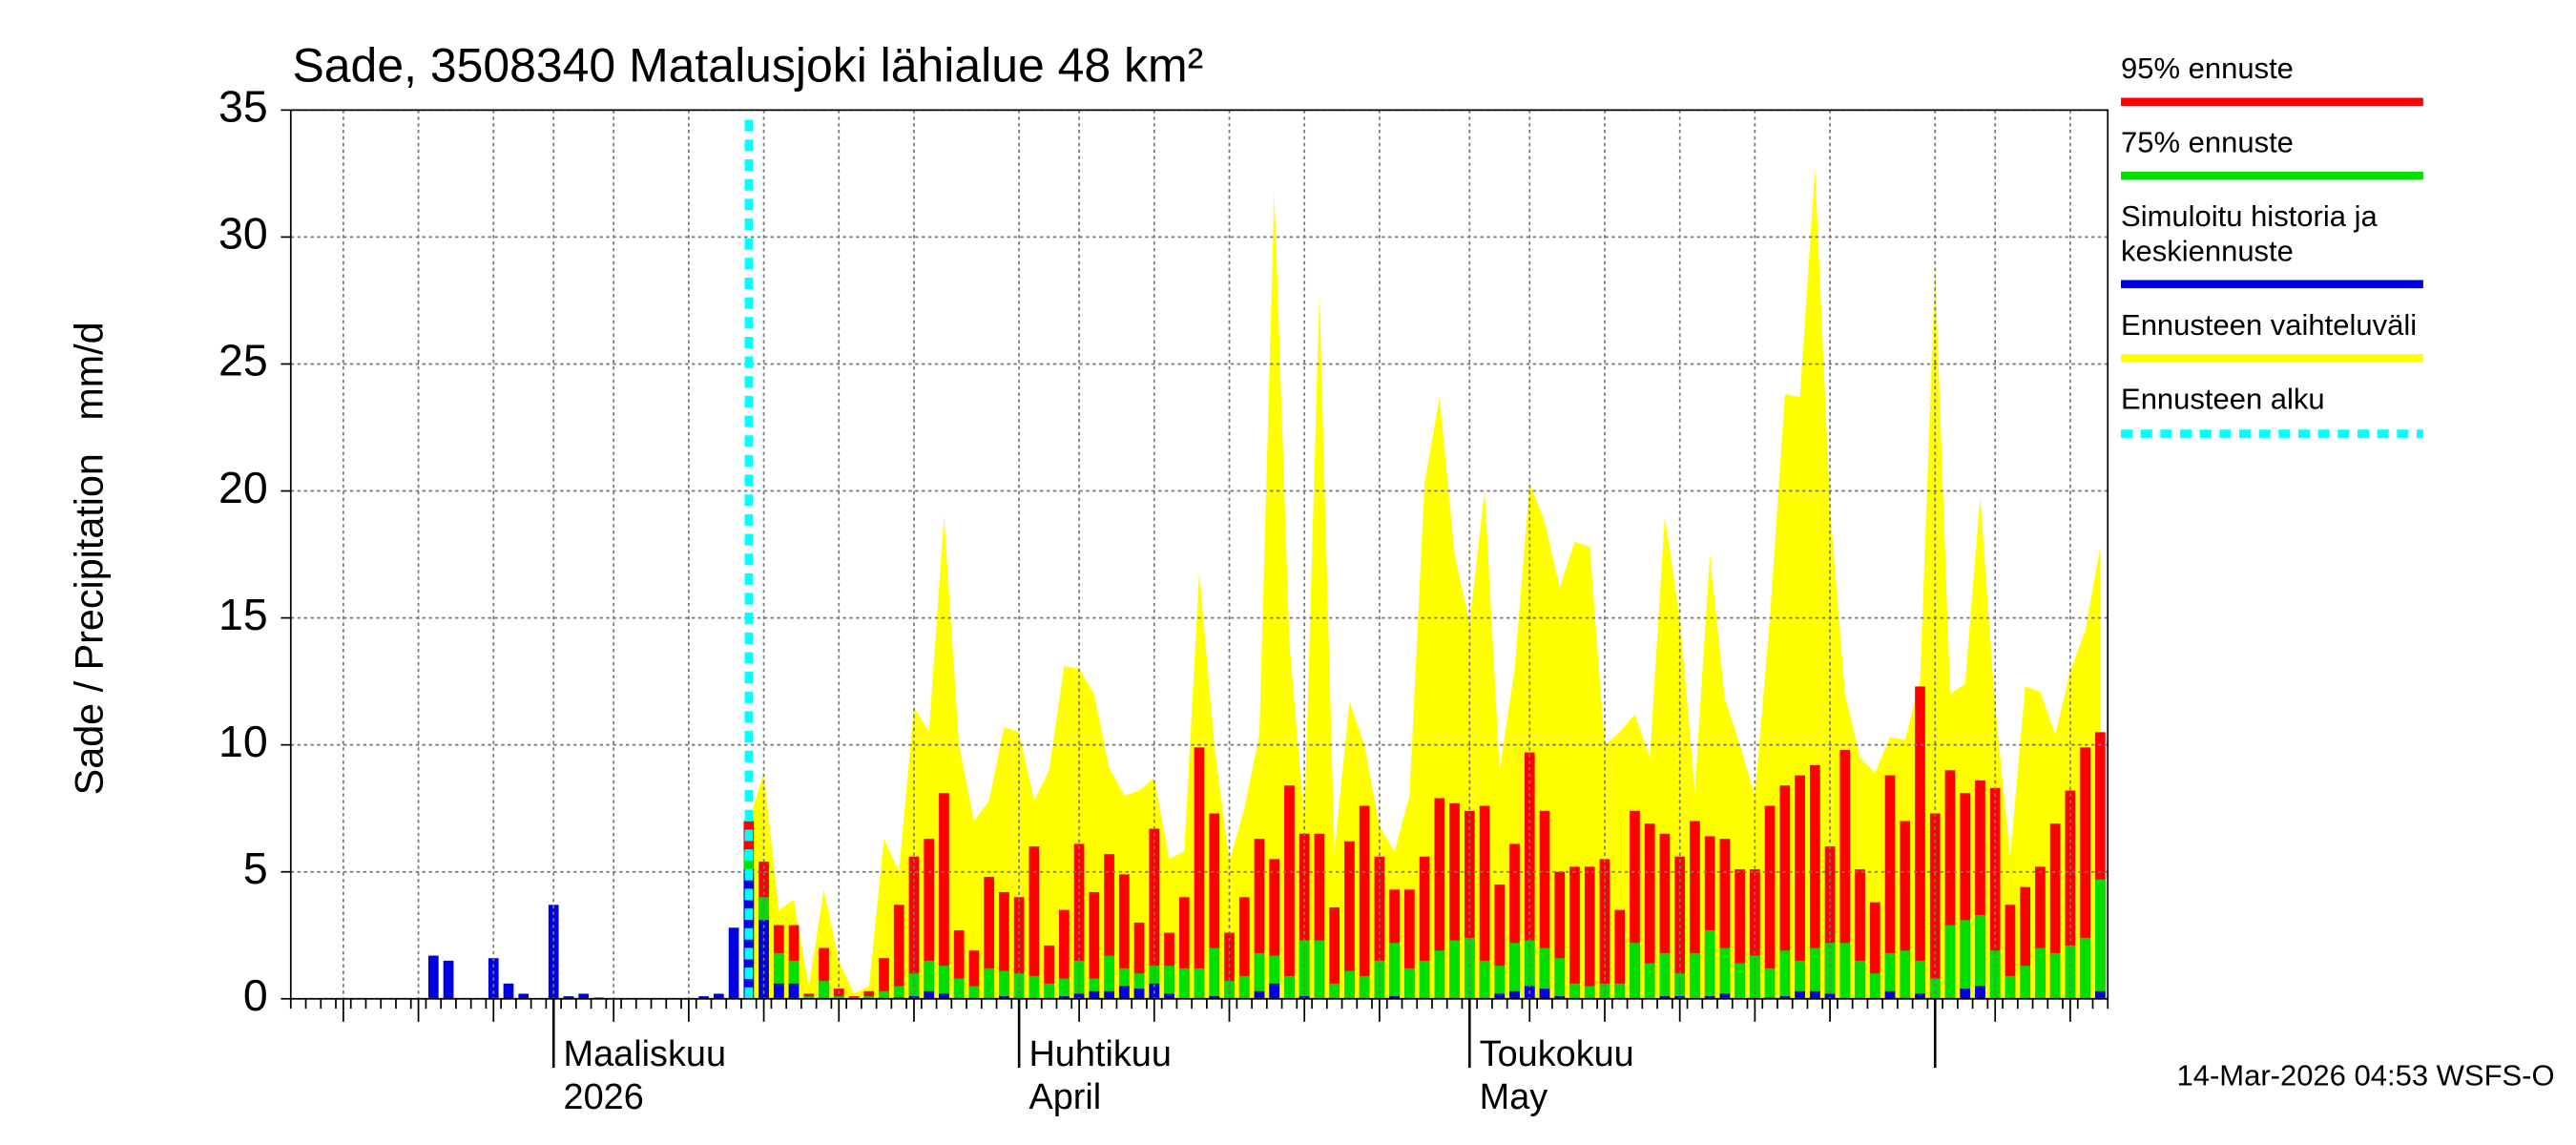 The height and width of the screenshot is (1145, 2576). I want to click on y-tick-label: 5, so click(255, 868).